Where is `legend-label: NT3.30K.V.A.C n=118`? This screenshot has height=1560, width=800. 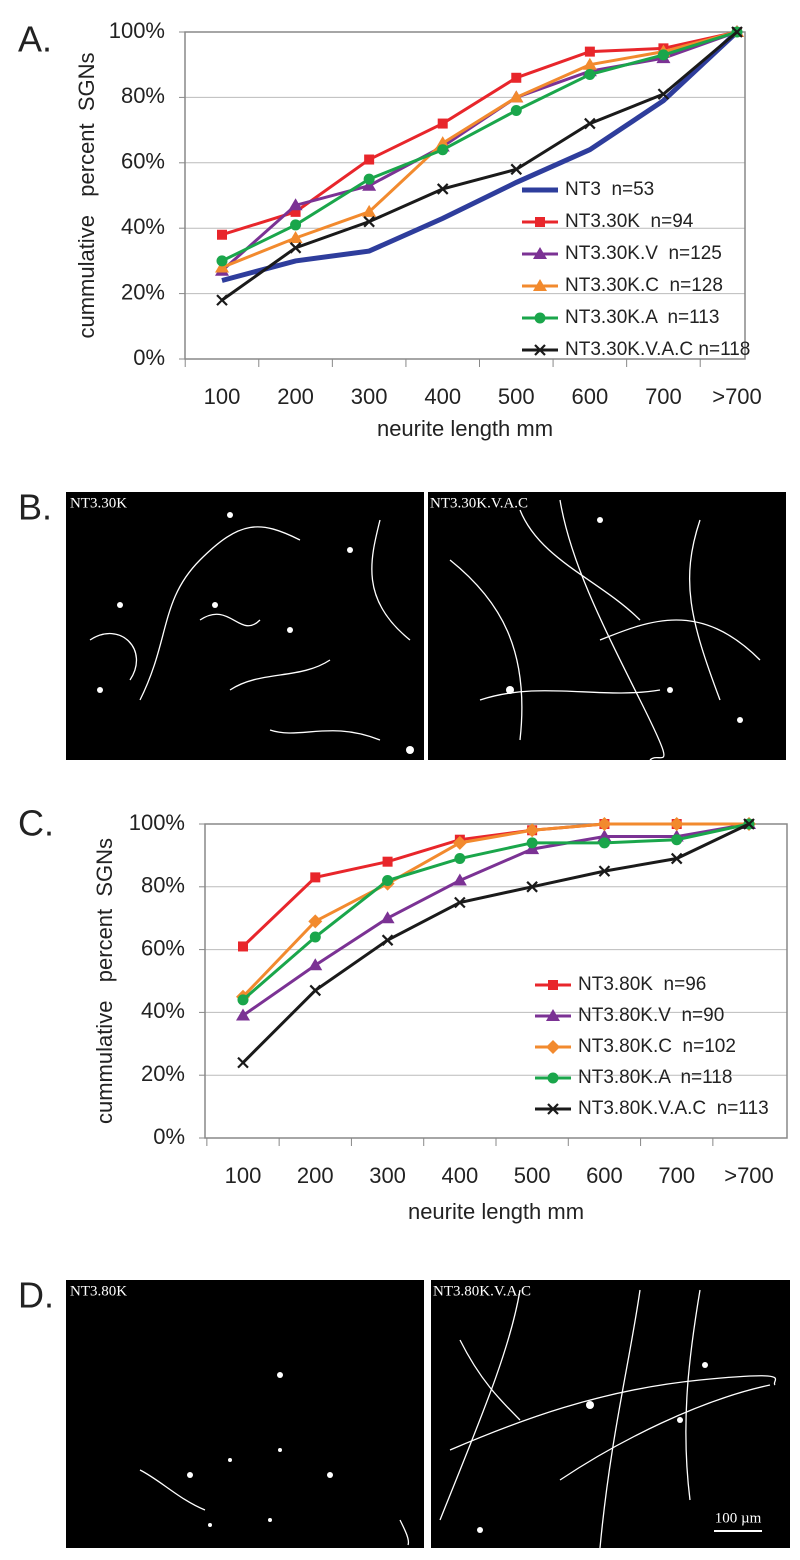 legend-label: NT3.30K.V.A.C n=118 is located at coordinates (657, 349).